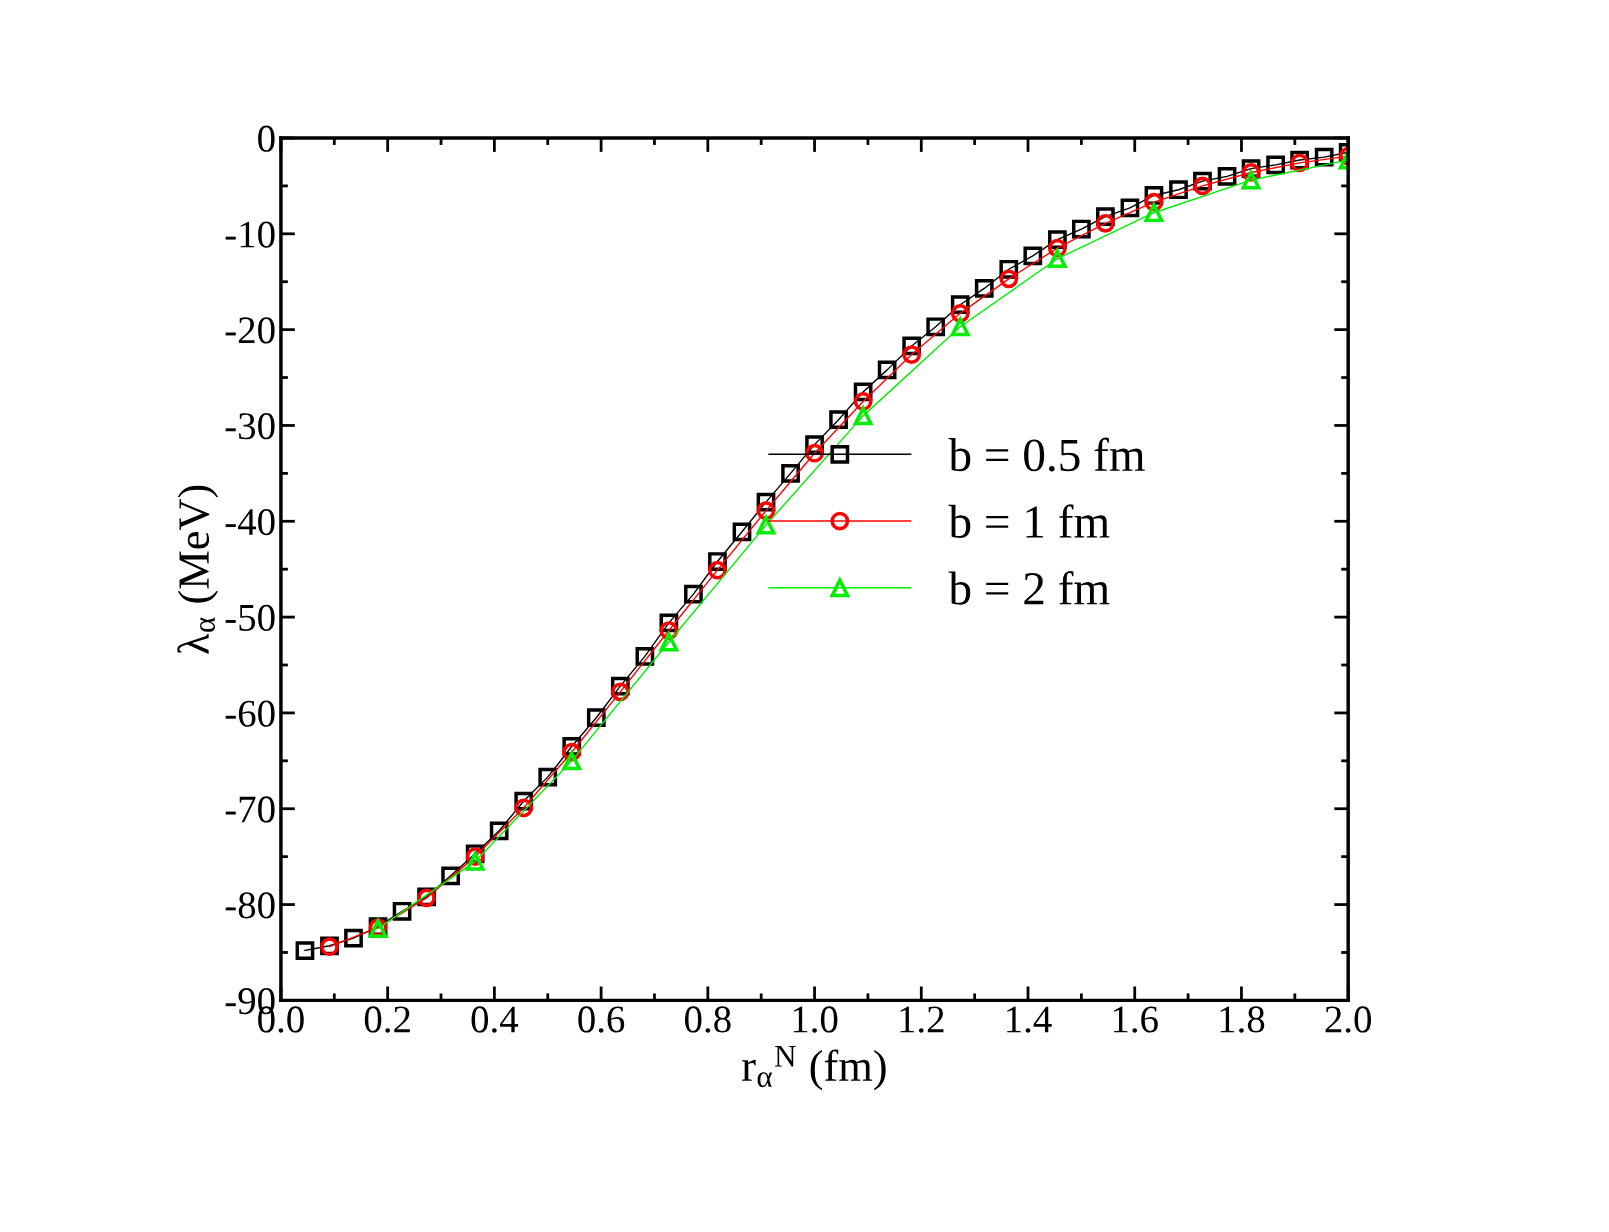 The image size is (1609, 1232). Describe the element at coordinates (1135, 1019) in the screenshot. I see `x-tick-label: 1.6` at that location.